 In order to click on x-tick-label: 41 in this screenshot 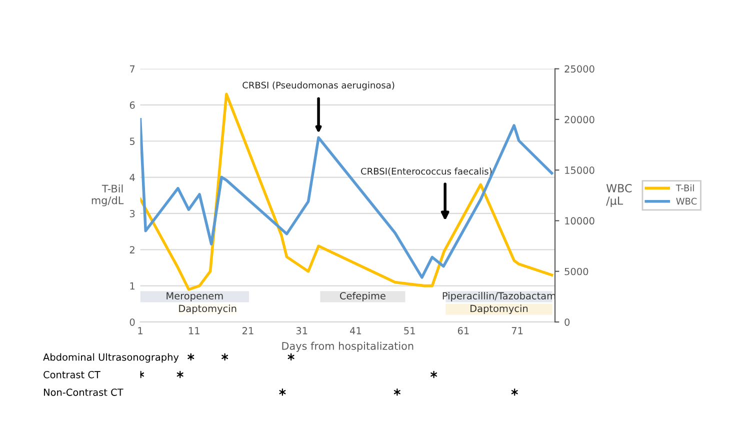, I will do `click(355, 330)`.